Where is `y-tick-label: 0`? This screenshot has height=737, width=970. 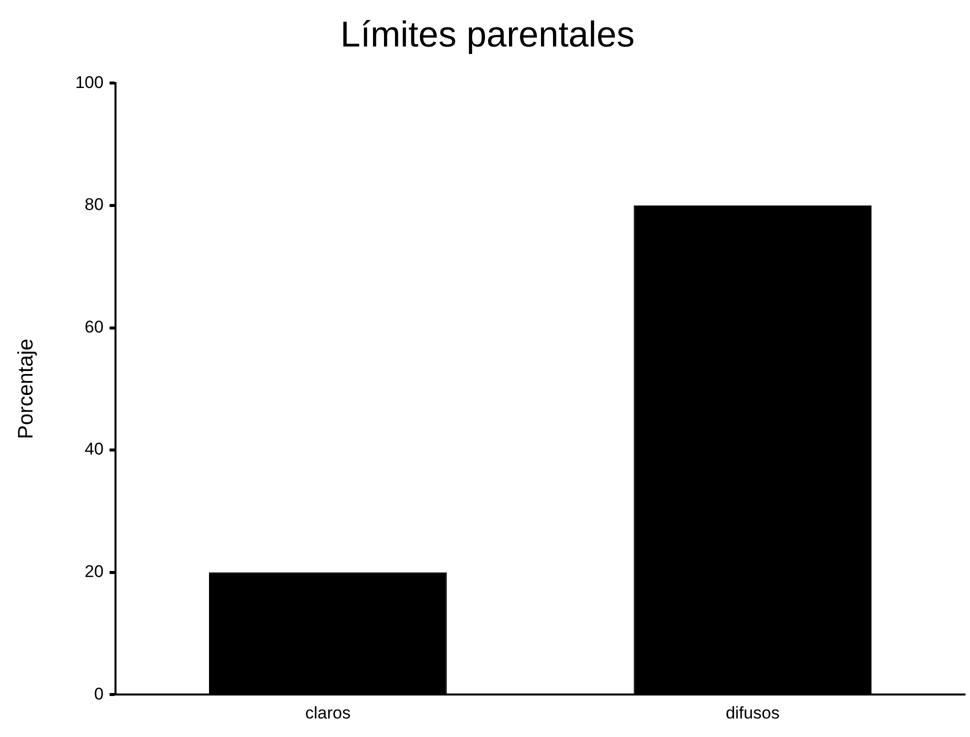
y-tick-label: 0 is located at coordinates (99, 694).